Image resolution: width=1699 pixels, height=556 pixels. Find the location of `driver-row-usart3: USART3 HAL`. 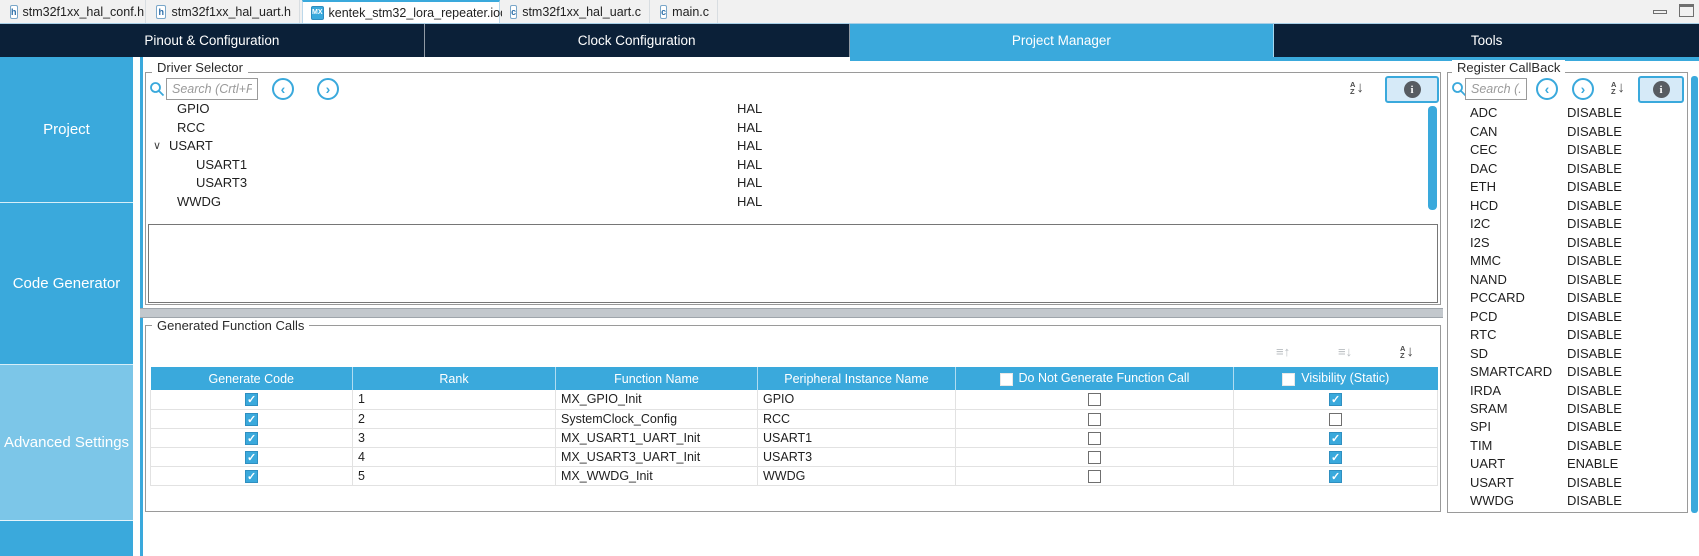

driver-row-usart3: USART3 HAL is located at coordinates (784, 183).